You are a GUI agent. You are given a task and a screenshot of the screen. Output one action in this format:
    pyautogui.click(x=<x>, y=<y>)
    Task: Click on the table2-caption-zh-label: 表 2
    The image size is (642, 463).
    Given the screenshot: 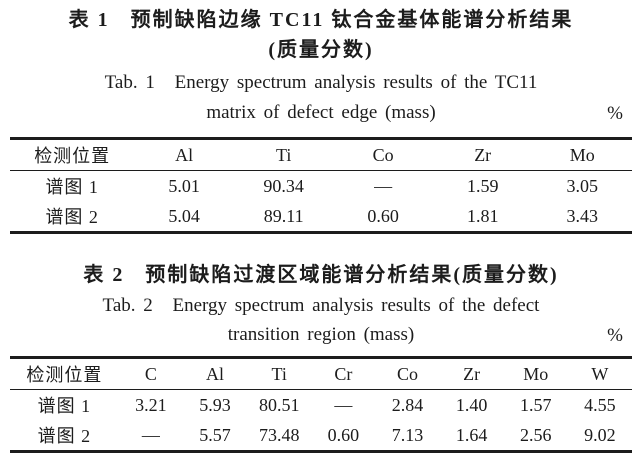 What is the action you would take?
    pyautogui.click(x=104, y=275)
    